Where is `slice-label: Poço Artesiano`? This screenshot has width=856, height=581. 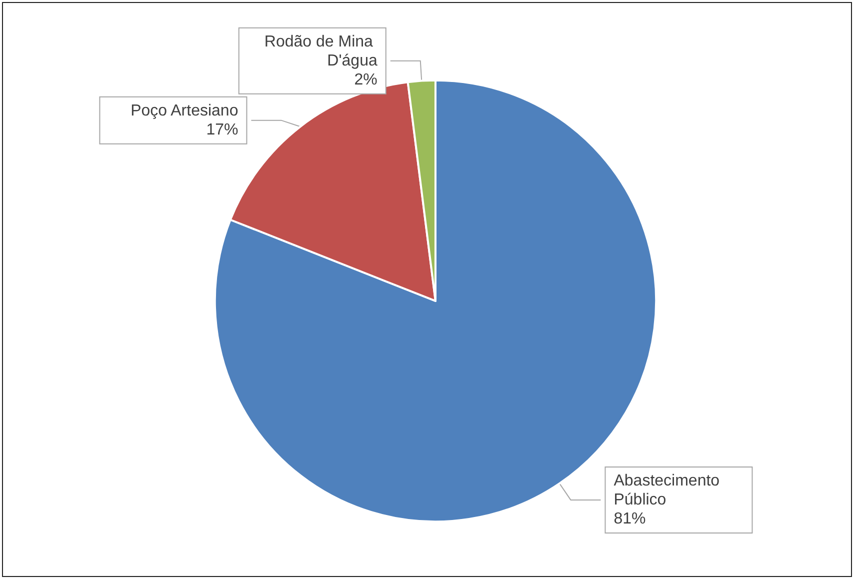 slice-label: Poço Artesiano is located at coordinates (184, 111).